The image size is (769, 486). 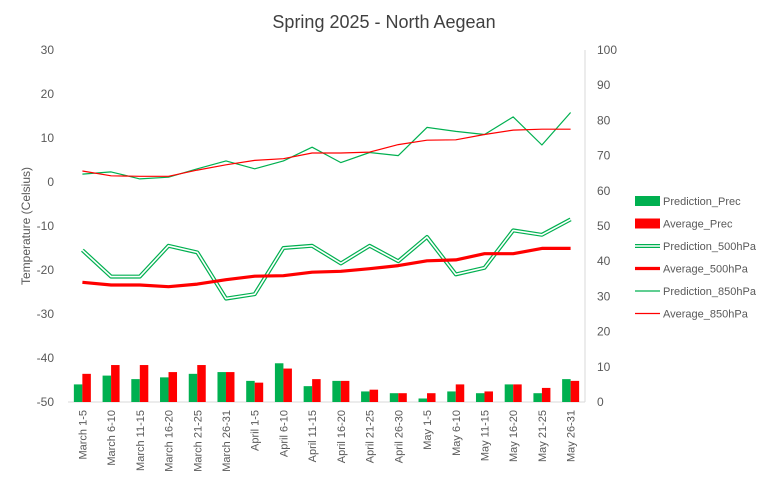 What do you see at coordinates (227, 441) in the screenshot?
I see `x-tick-label: March 26-31` at bounding box center [227, 441].